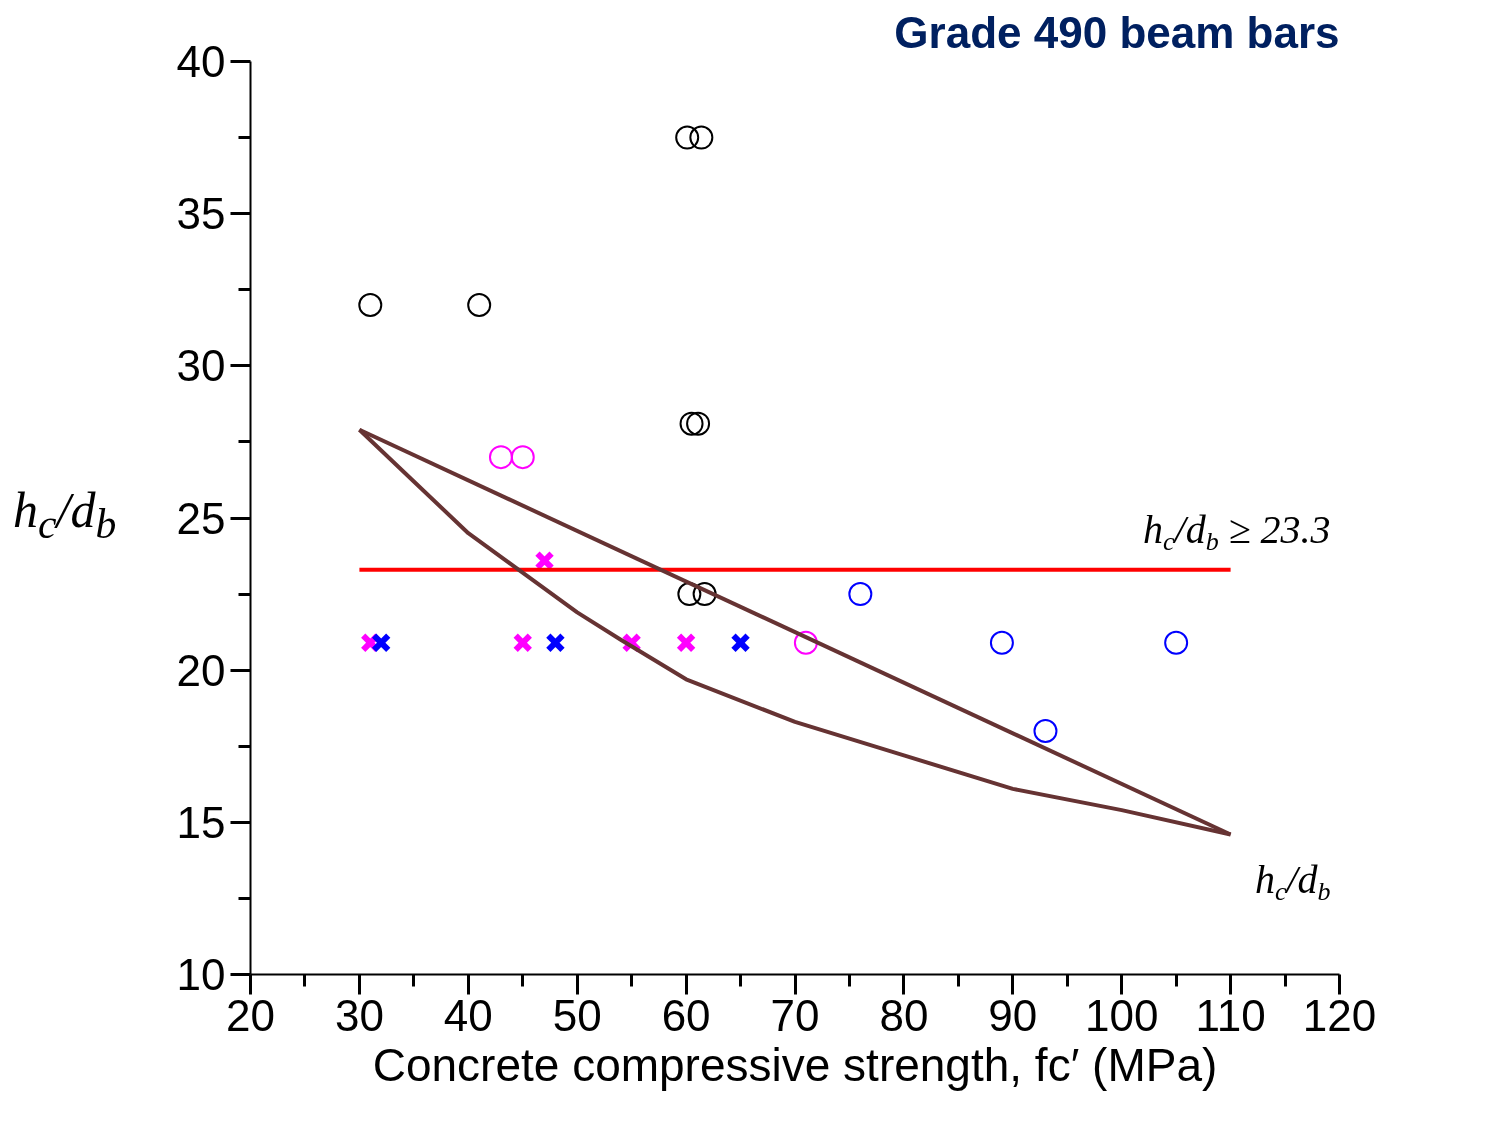 Image resolution: width=1499 pixels, height=1124 pixels. What do you see at coordinates (250, 1015) in the screenshot?
I see `x-tick-label: 20` at bounding box center [250, 1015].